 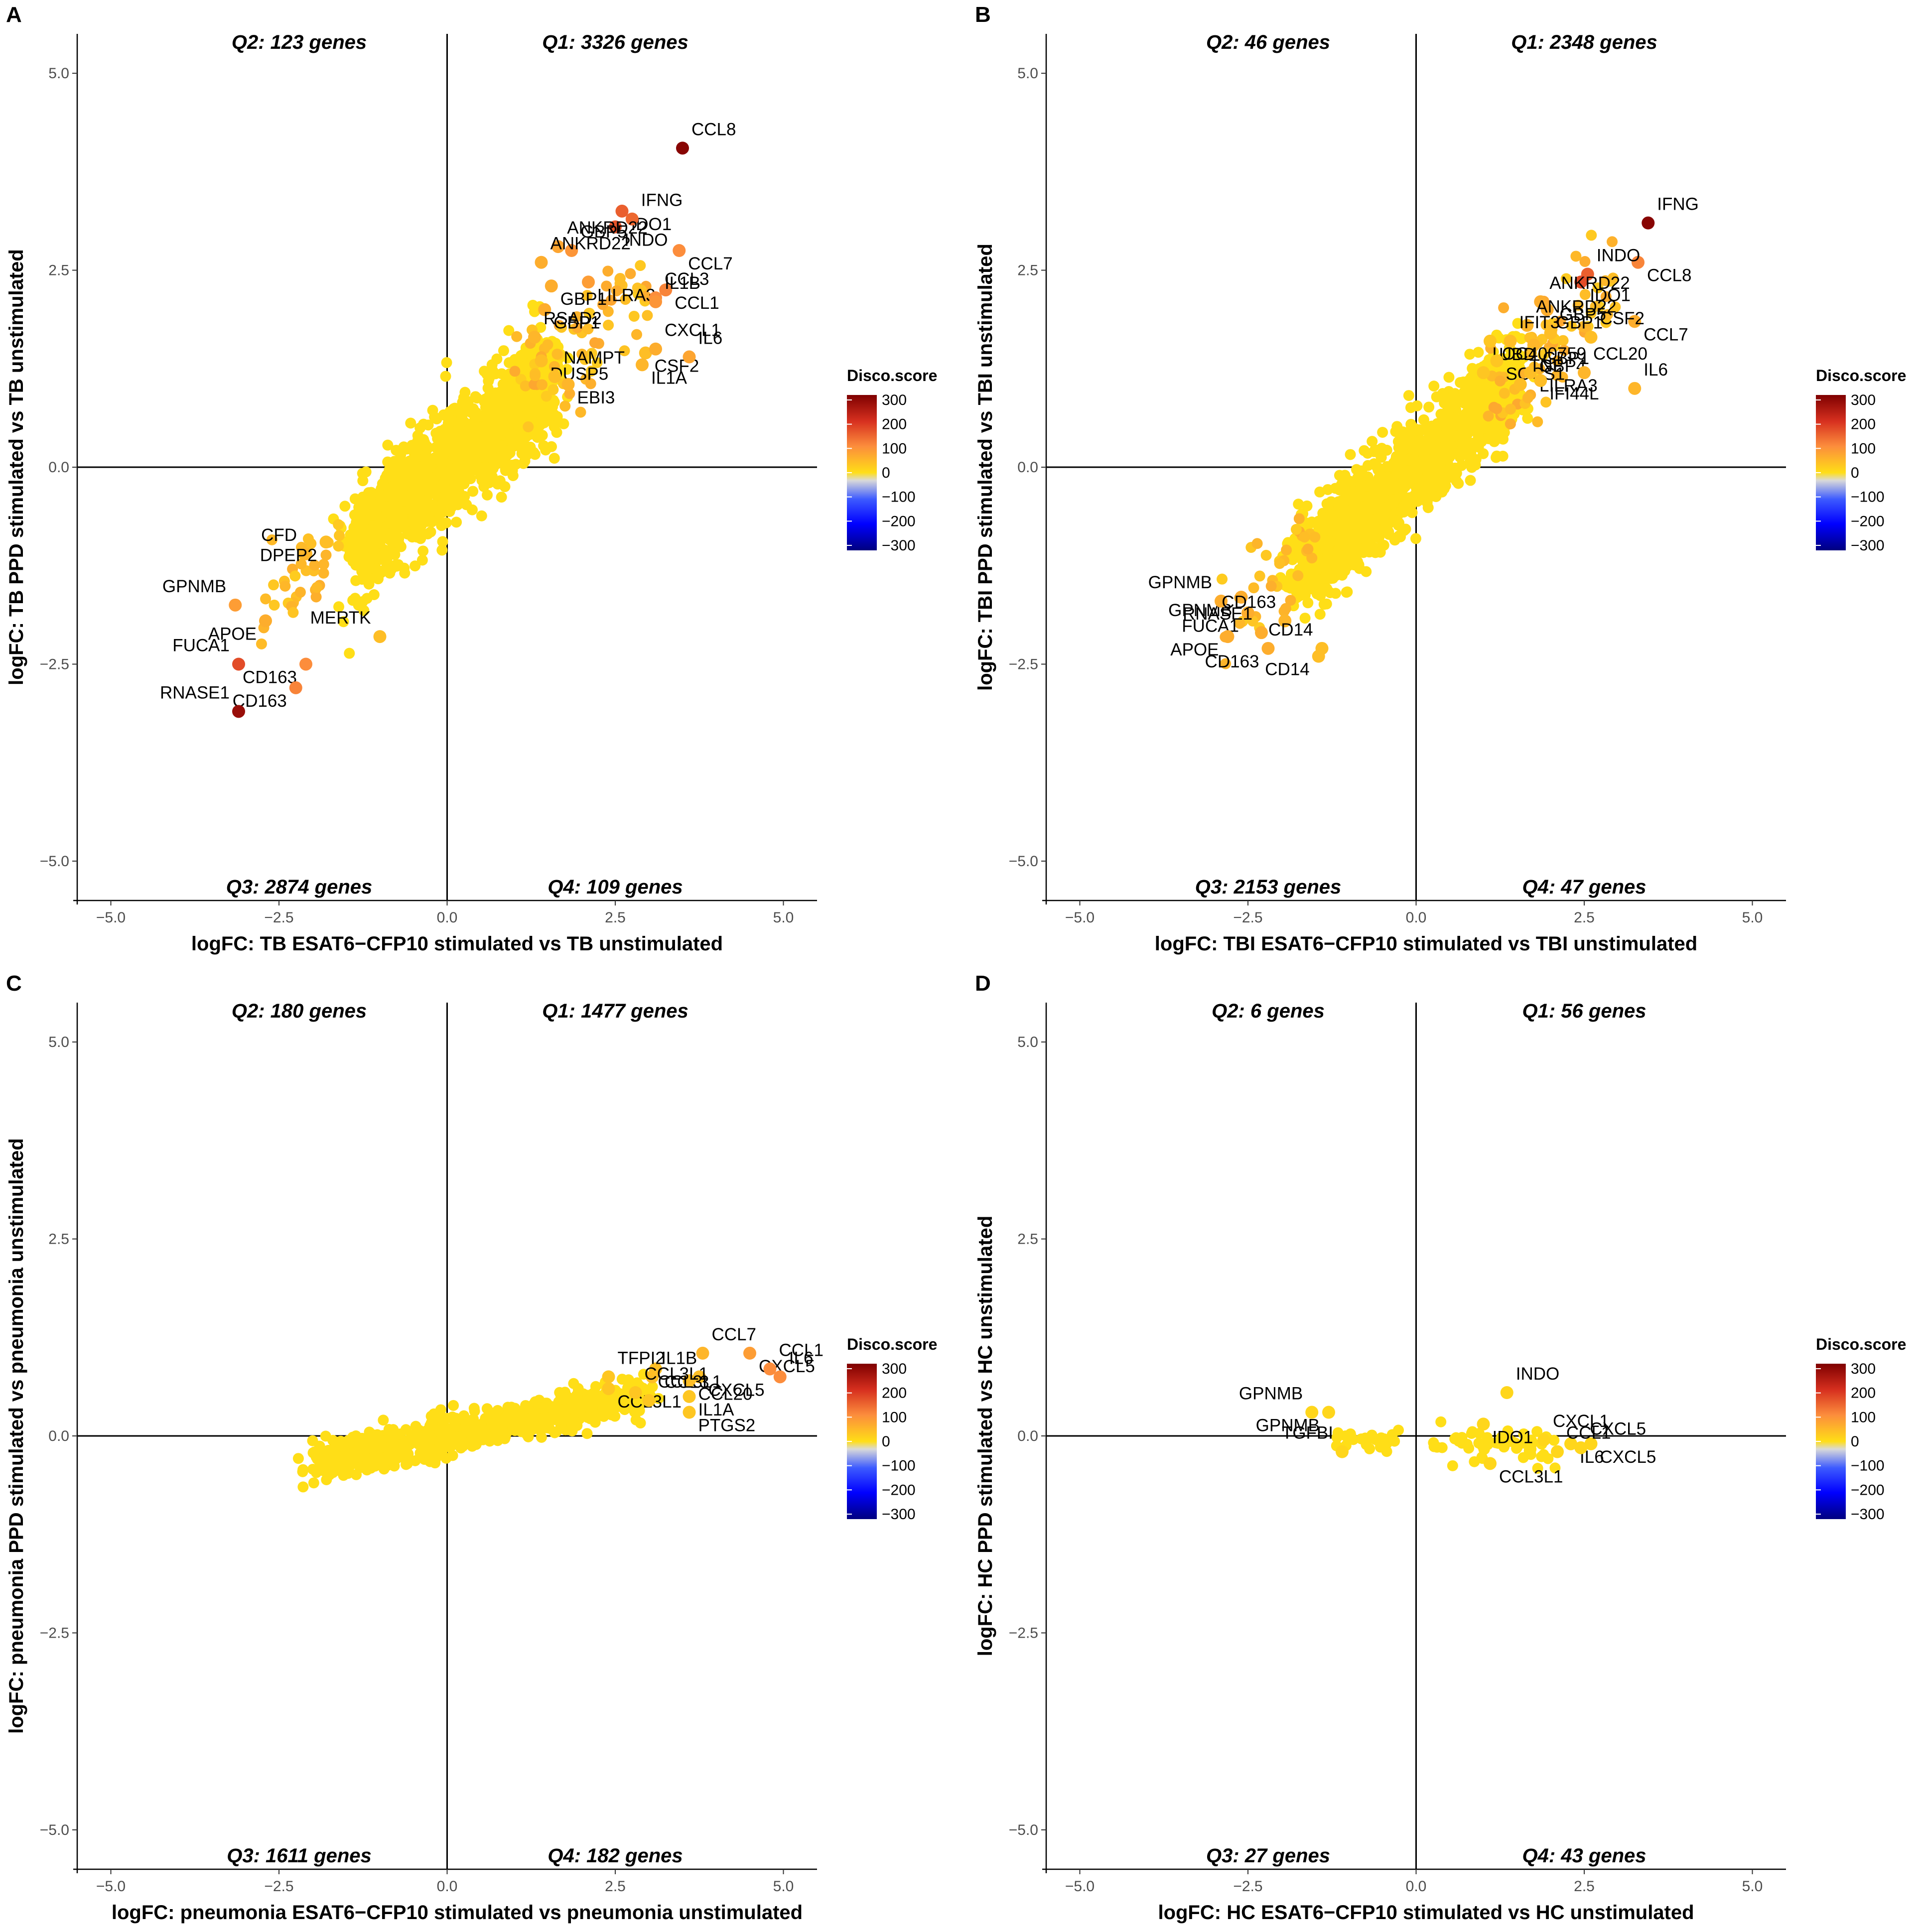 What do you see at coordinates (340, 618) in the screenshot?
I see `gene-label: MERTK` at bounding box center [340, 618].